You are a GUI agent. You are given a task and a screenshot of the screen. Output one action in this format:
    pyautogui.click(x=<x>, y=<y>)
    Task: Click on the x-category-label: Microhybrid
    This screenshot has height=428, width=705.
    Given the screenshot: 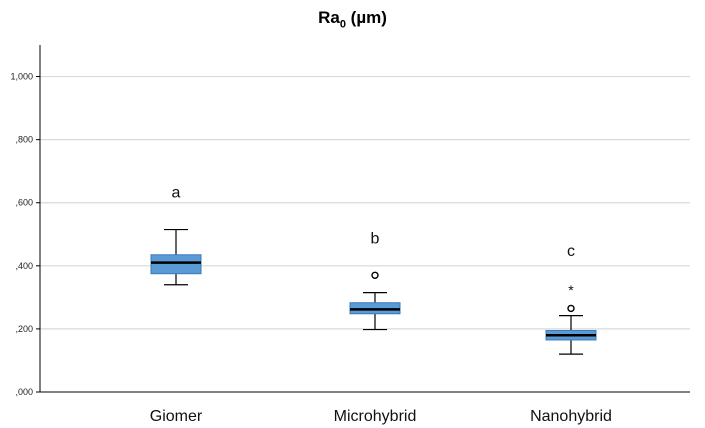 What is the action you would take?
    pyautogui.click(x=375, y=416)
    